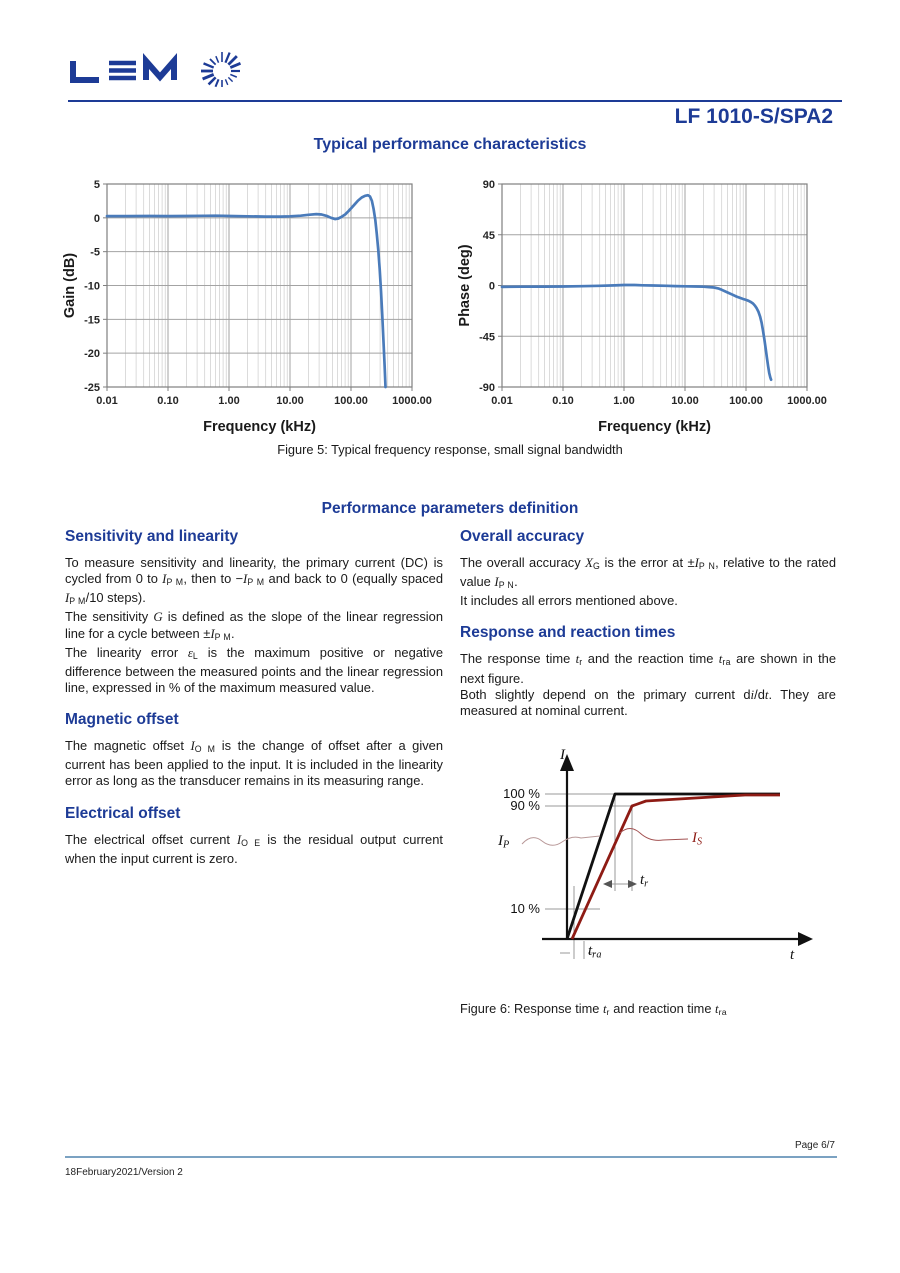 This screenshot has width=900, height=1273. I want to click on tra-label: tra, so click(595, 951).